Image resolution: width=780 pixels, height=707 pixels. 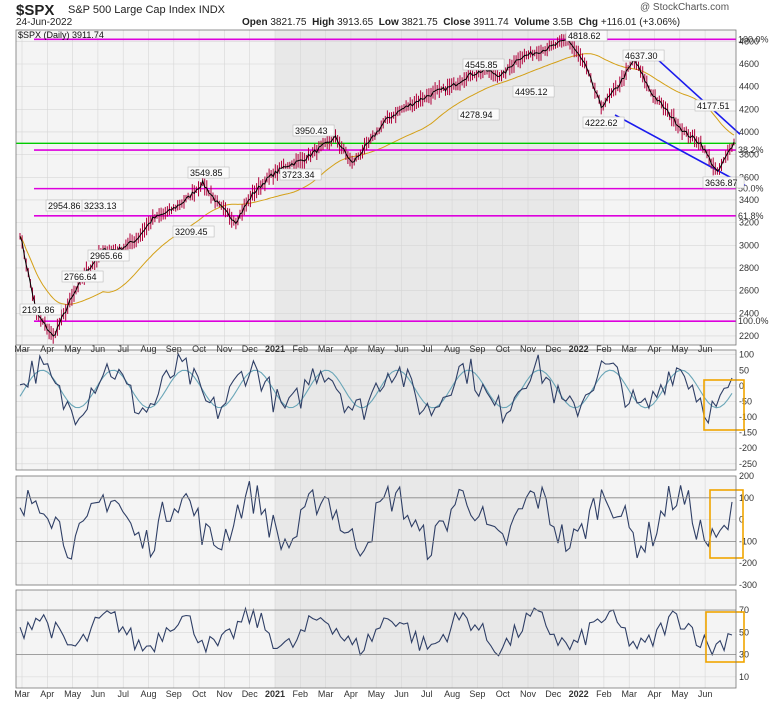 I want to click on volume-value: 3.5B, so click(x=563, y=22).